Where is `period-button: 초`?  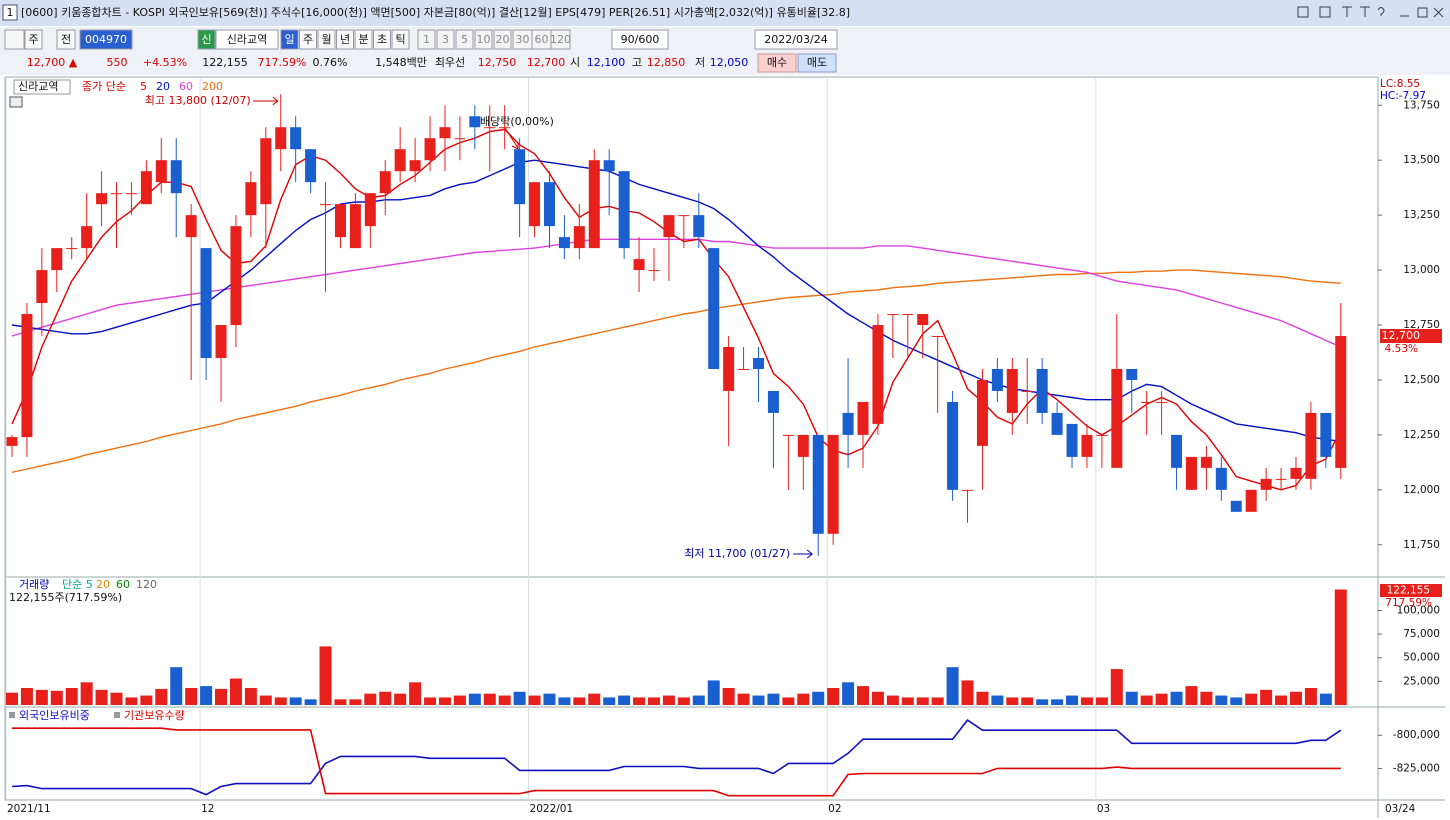 period-button: 초 is located at coordinates (382, 39).